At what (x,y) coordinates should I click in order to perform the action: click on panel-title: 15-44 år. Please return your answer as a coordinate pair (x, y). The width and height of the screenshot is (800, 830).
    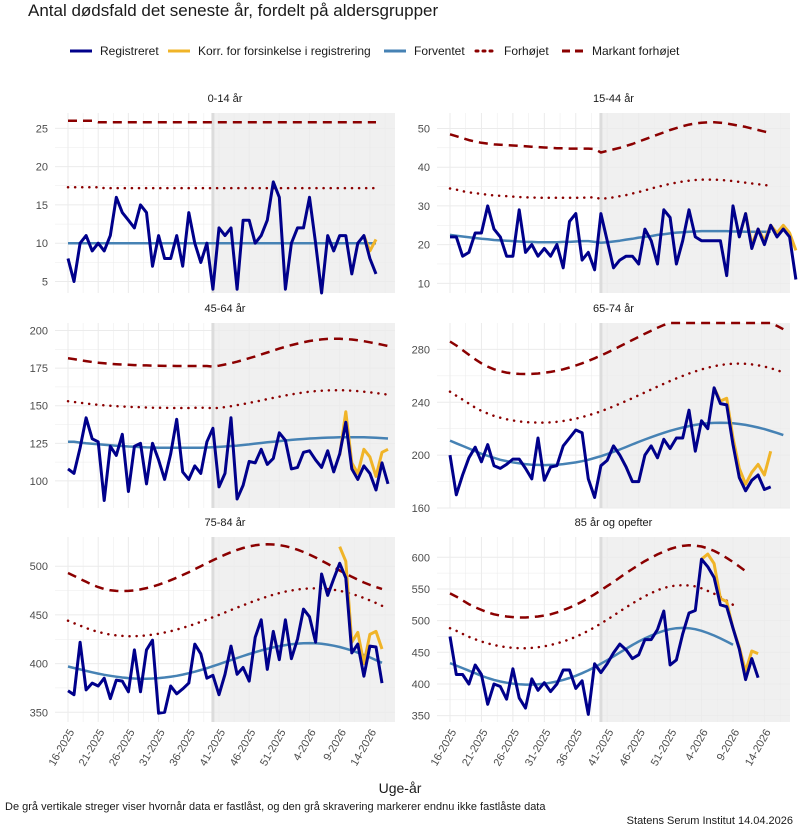
    Looking at the image, I should click on (613, 99).